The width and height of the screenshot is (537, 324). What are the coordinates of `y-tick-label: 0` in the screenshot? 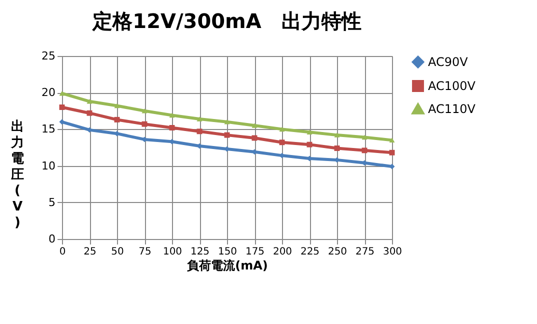 It's located at (52, 239).